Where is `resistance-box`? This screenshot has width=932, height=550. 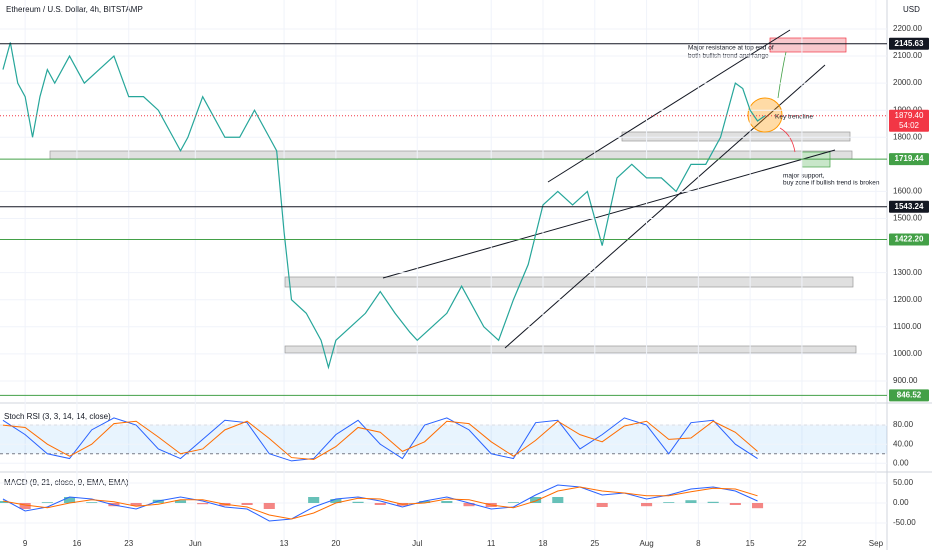
resistance-box is located at coordinates (808, 45).